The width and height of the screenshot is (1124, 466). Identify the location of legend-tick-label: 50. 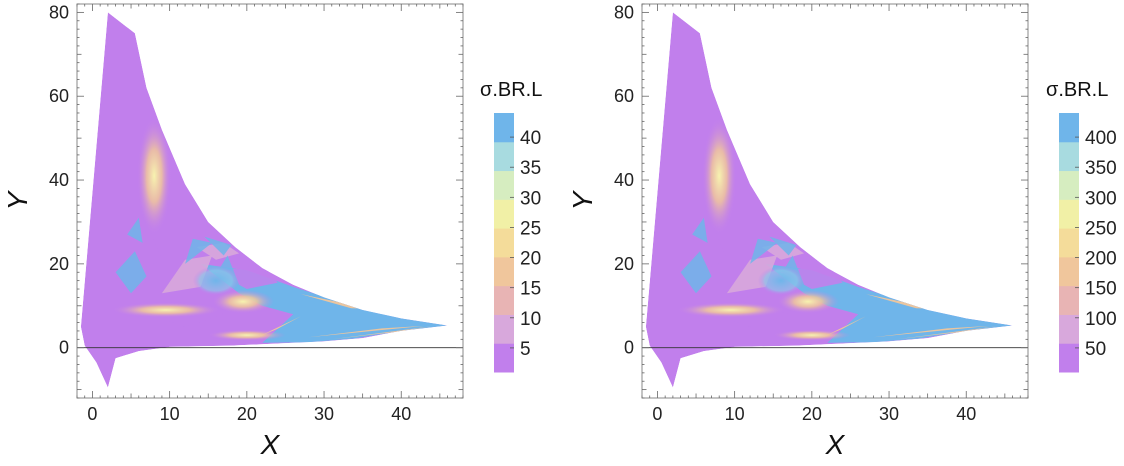
(1095, 349).